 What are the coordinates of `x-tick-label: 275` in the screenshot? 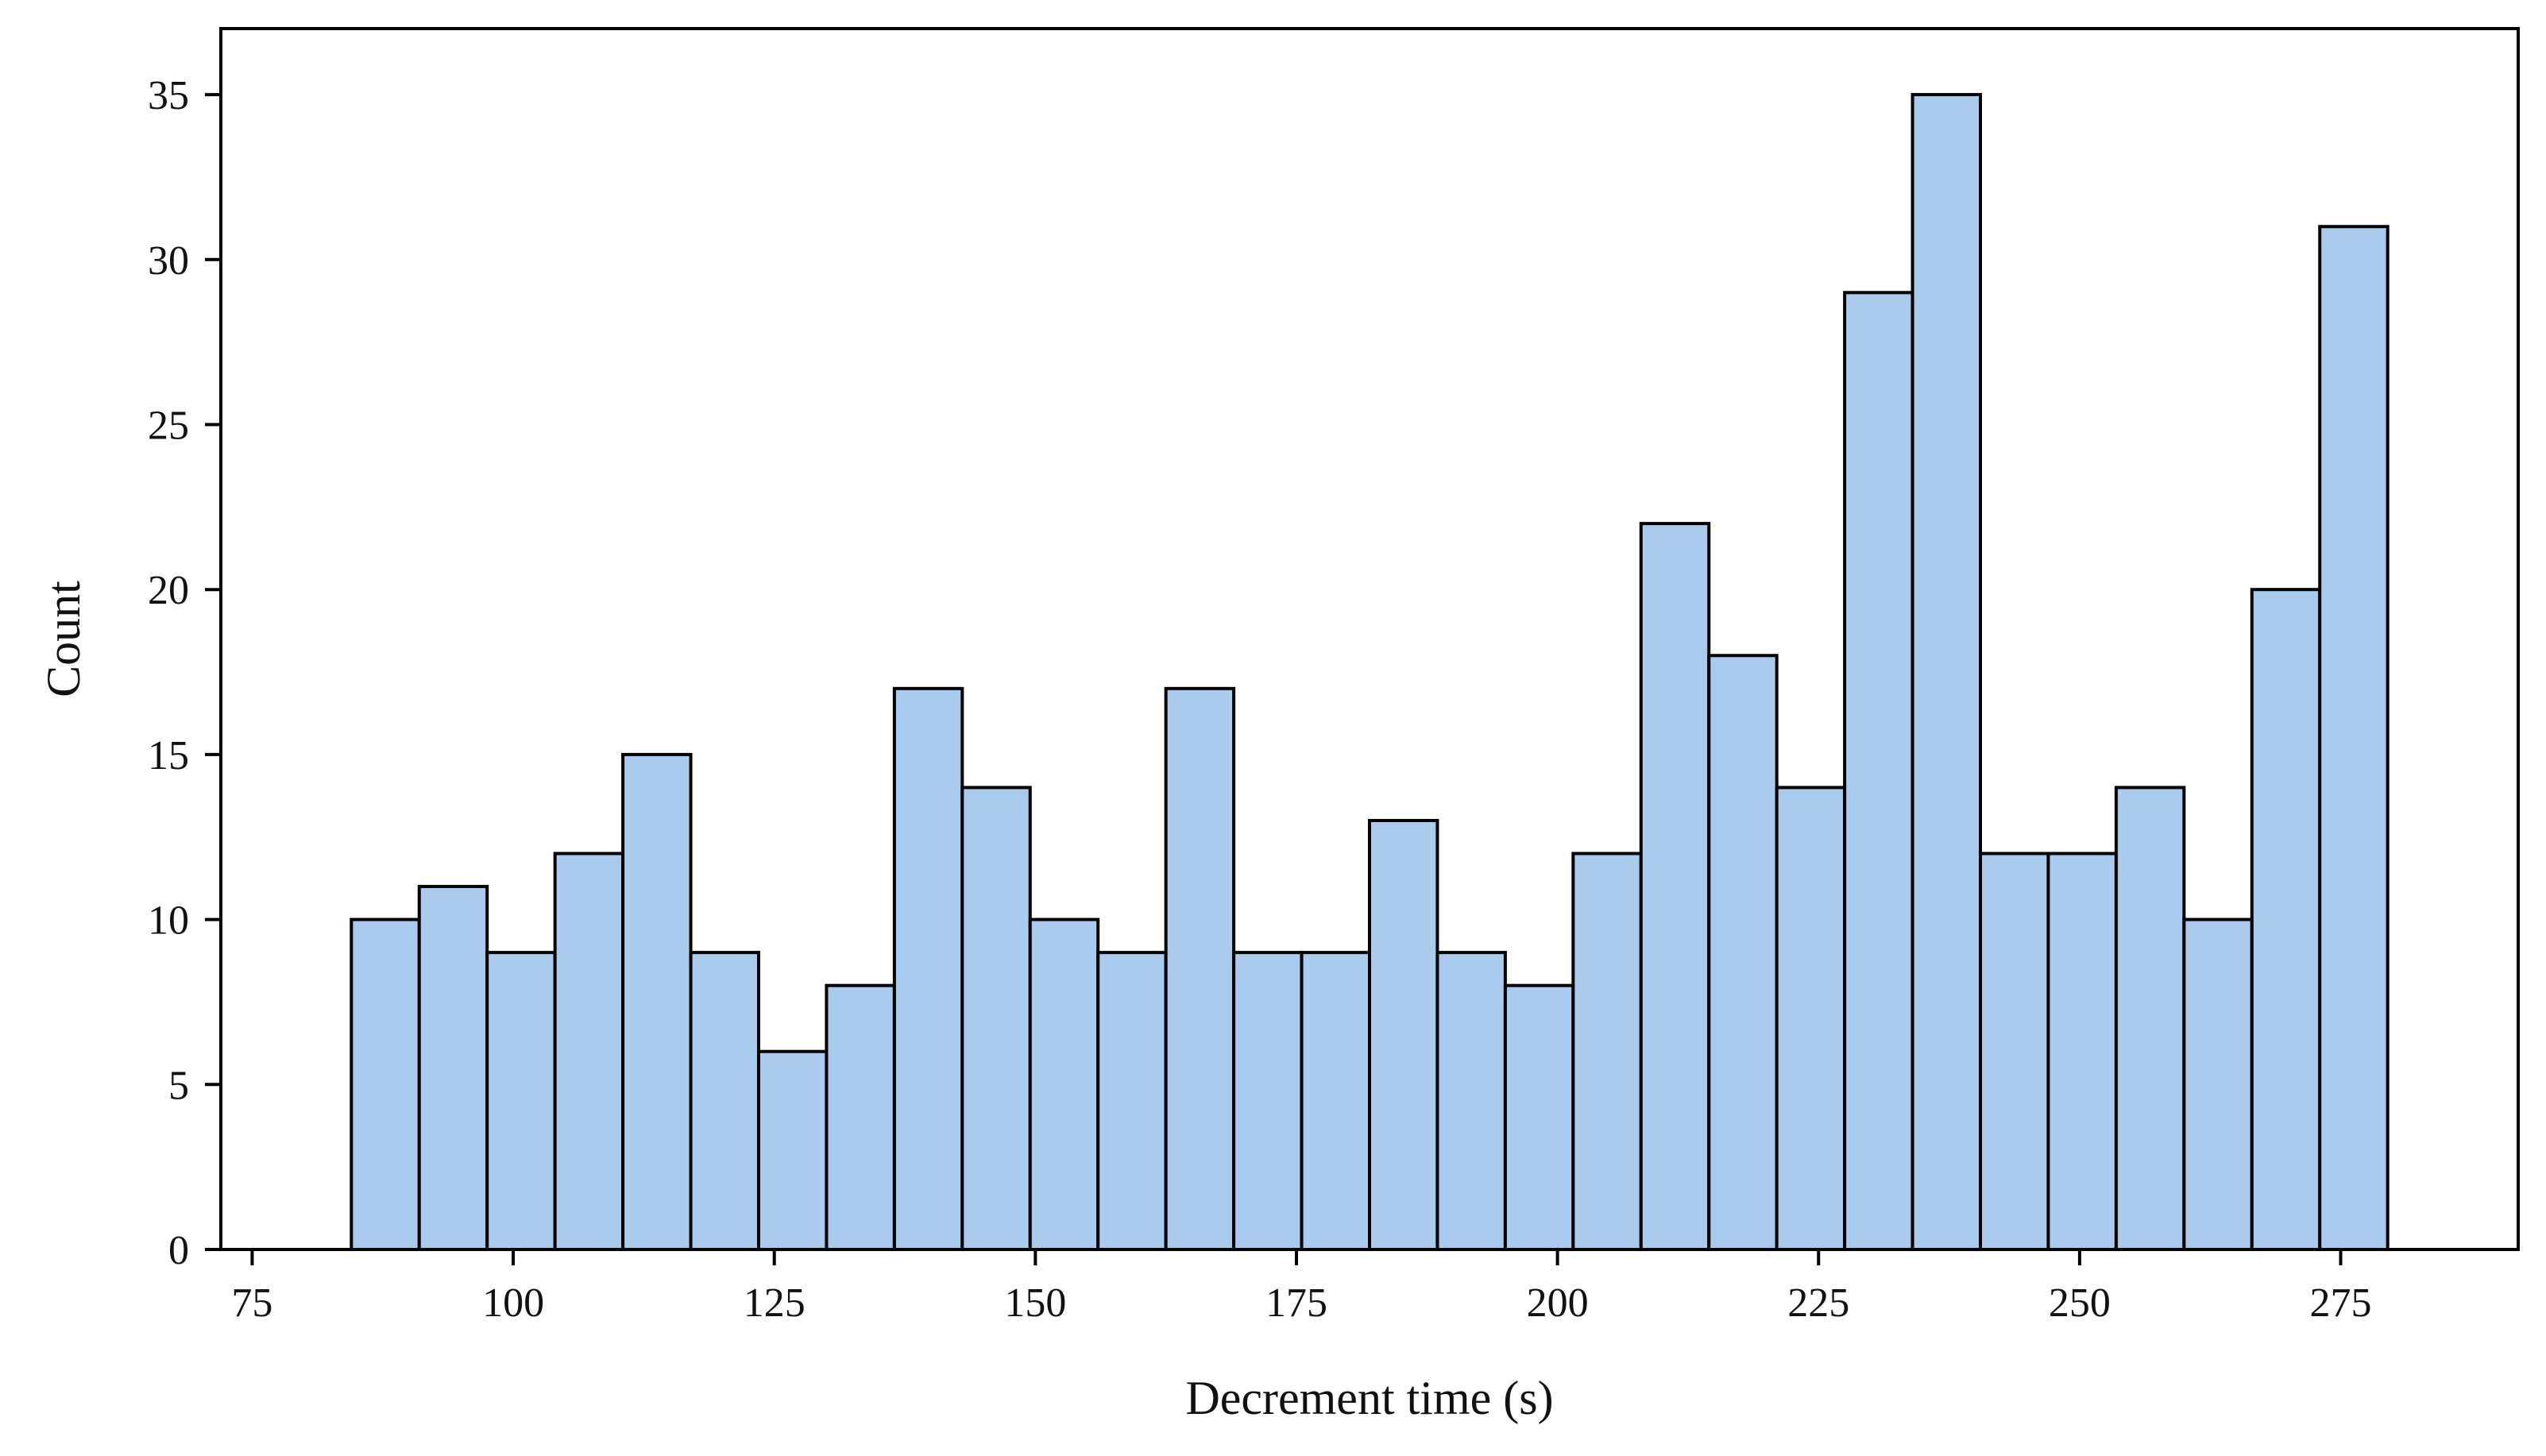 It's located at (2341, 1303).